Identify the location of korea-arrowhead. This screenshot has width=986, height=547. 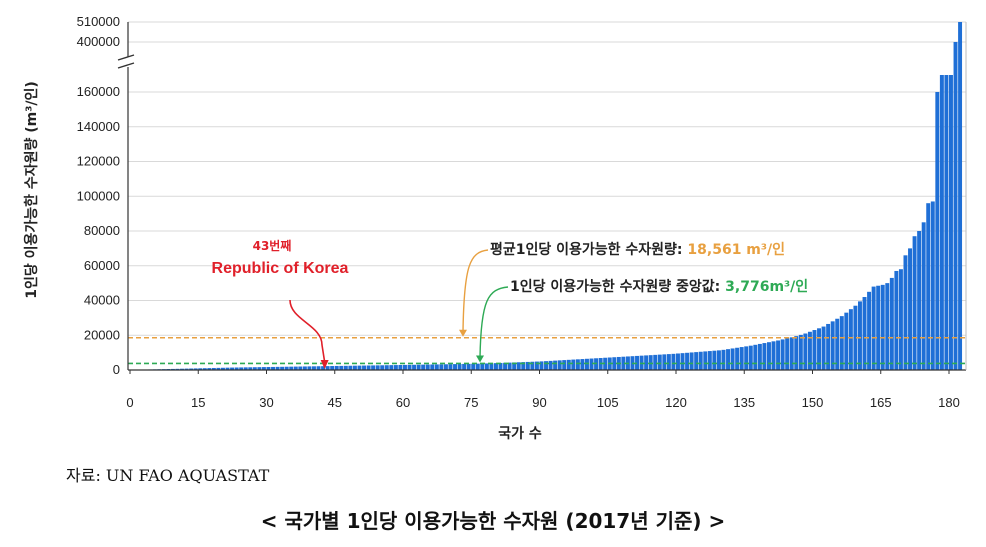
(324, 364).